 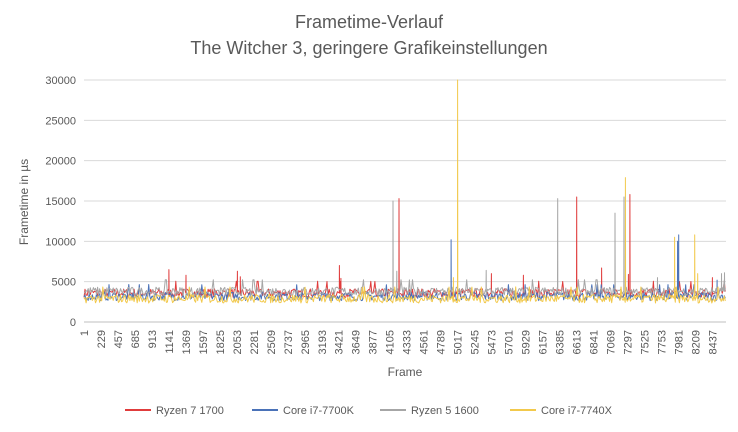 I want to click on x-tick-label: 8209, so click(x=696, y=342).